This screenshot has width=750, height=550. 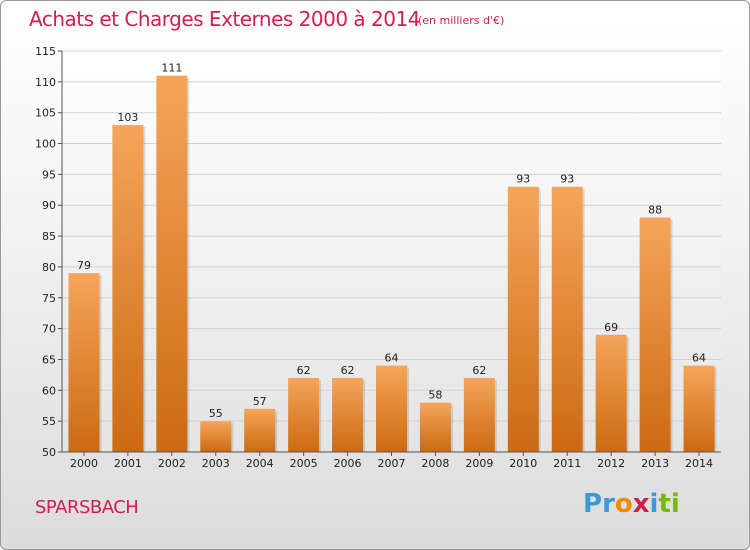 What do you see at coordinates (260, 401) in the screenshot?
I see `data-label: 57` at bounding box center [260, 401].